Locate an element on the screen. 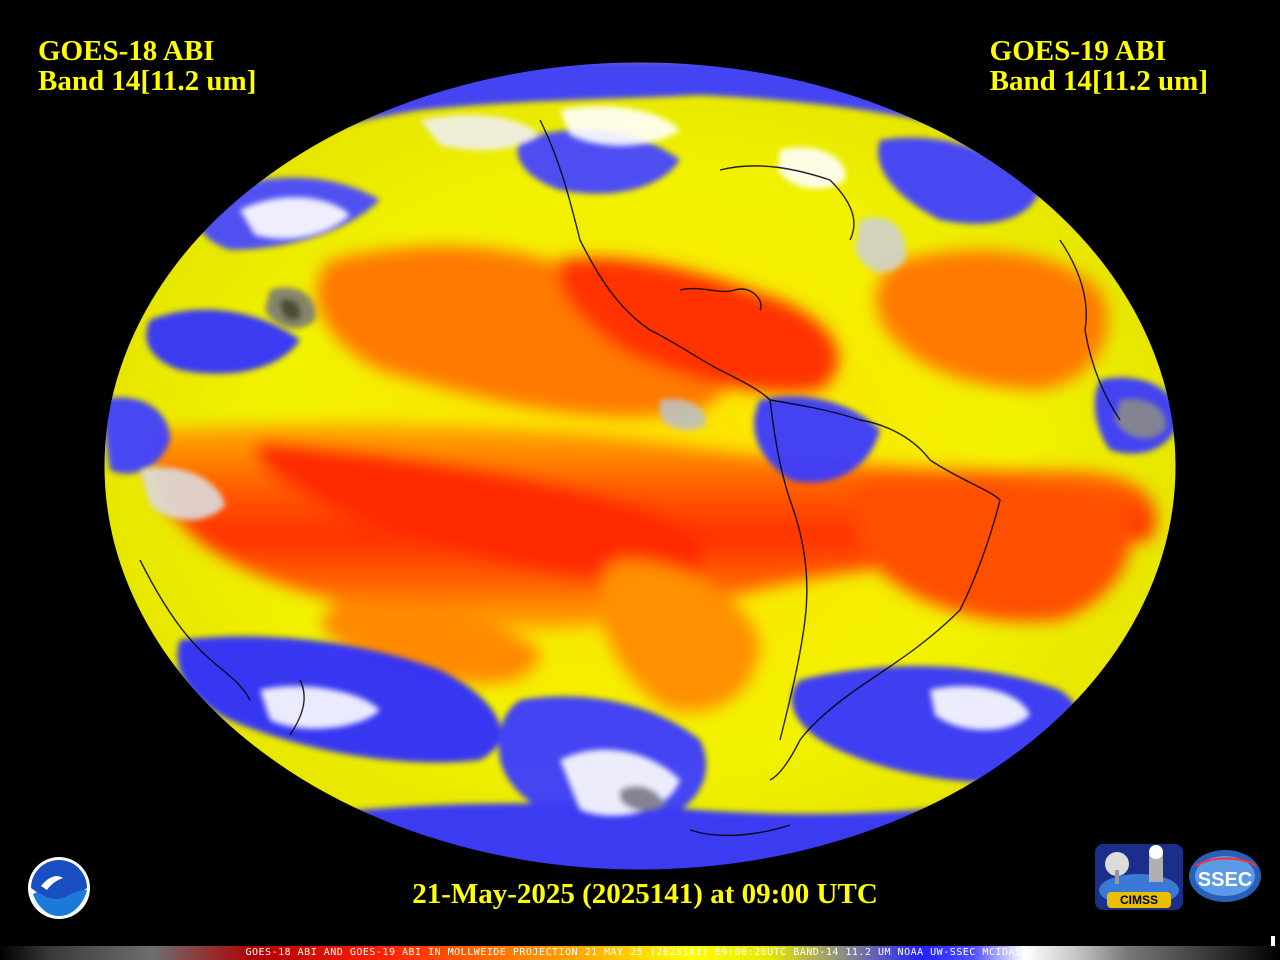  left-satellite-name: GOES-18 ABI is located at coordinates (126, 51).